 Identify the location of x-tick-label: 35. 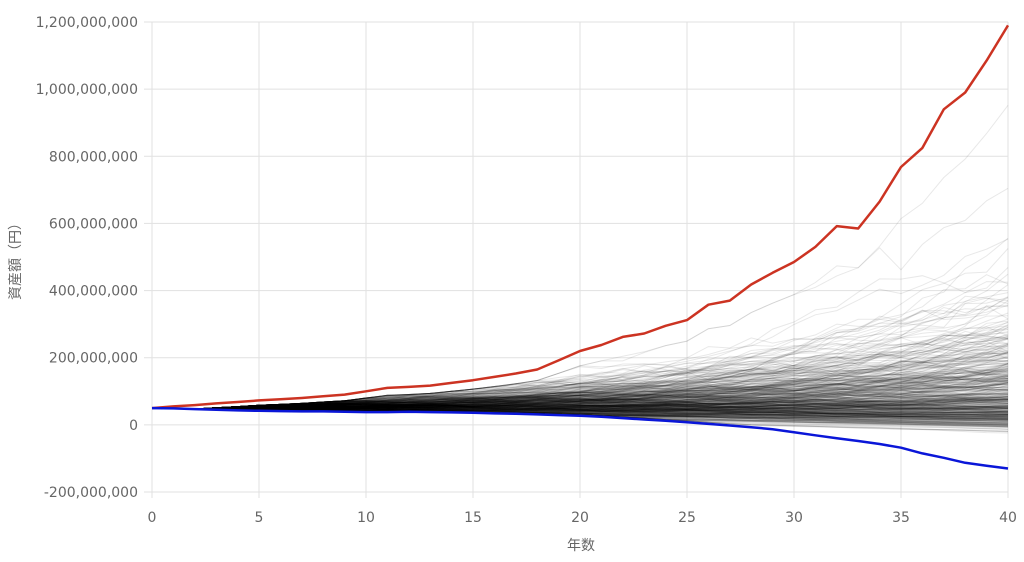
(901, 518).